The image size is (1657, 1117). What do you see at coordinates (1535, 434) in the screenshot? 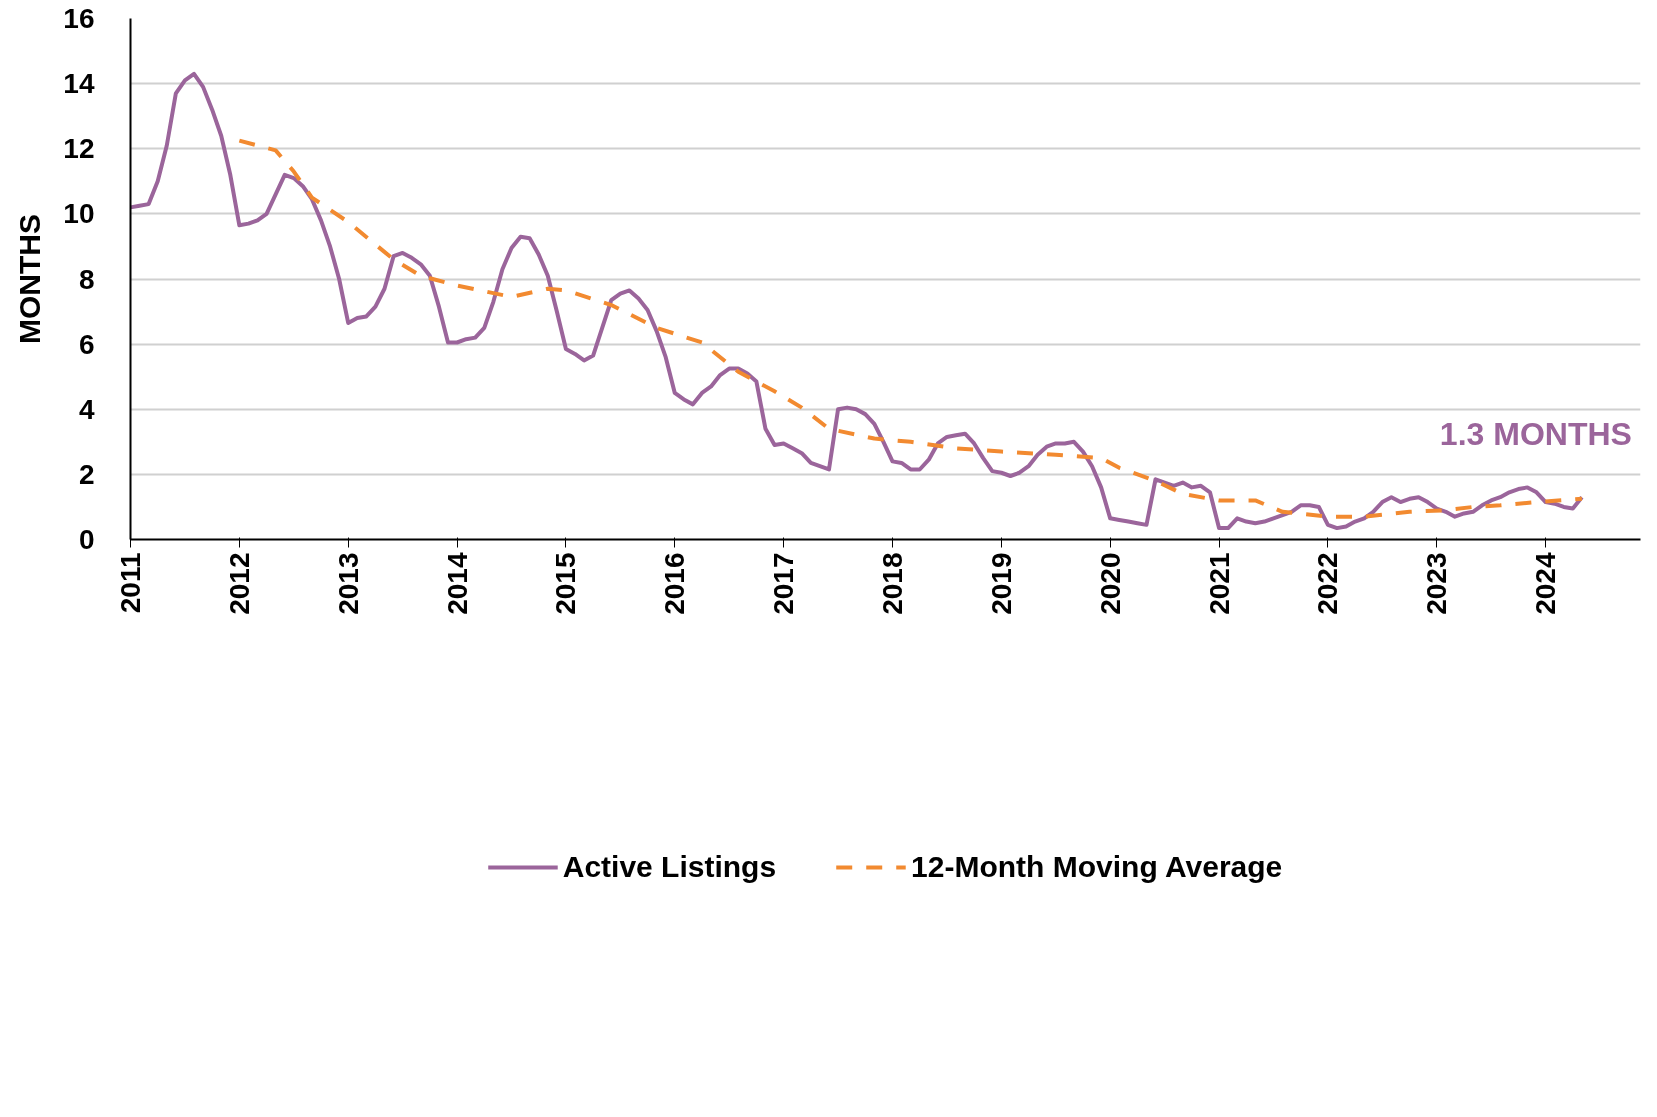
I see `annotation: 1.3 MONTHS` at bounding box center [1535, 434].